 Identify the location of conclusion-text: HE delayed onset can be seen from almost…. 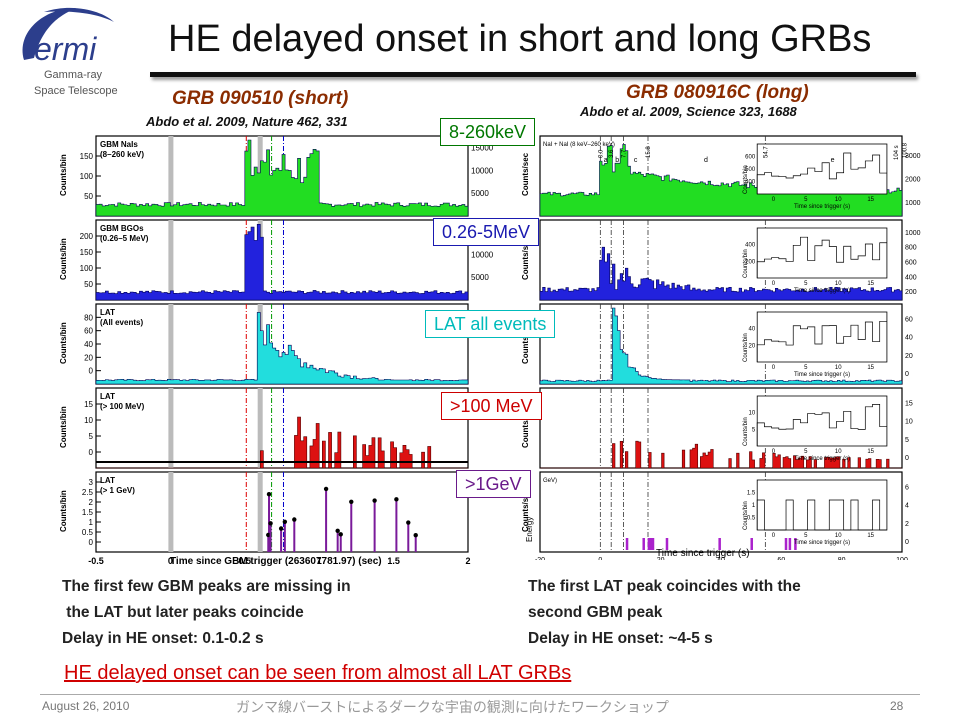
(318, 673).